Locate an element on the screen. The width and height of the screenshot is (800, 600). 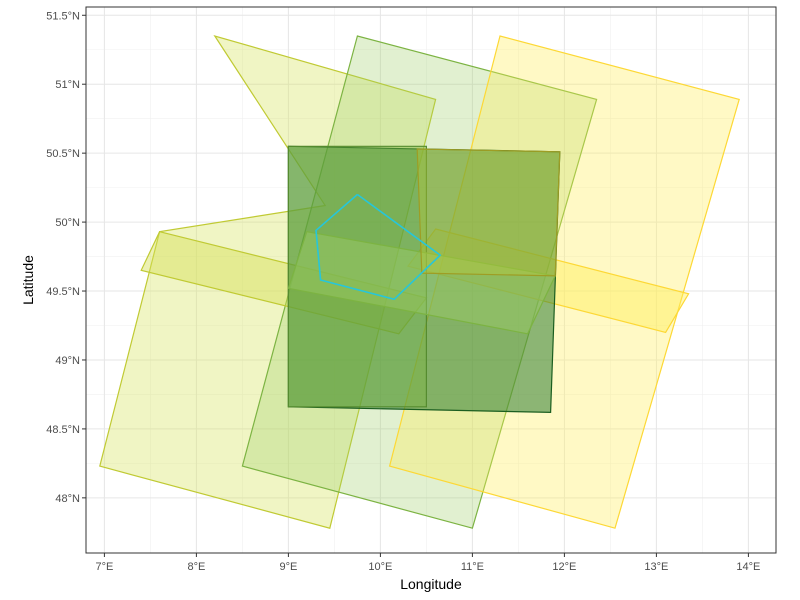
y-axis-ticks: 48°N 48.5°N 49°N 49.5°N 50°N 50.5°N 51°N 51.5°N is located at coordinates (66, 257).